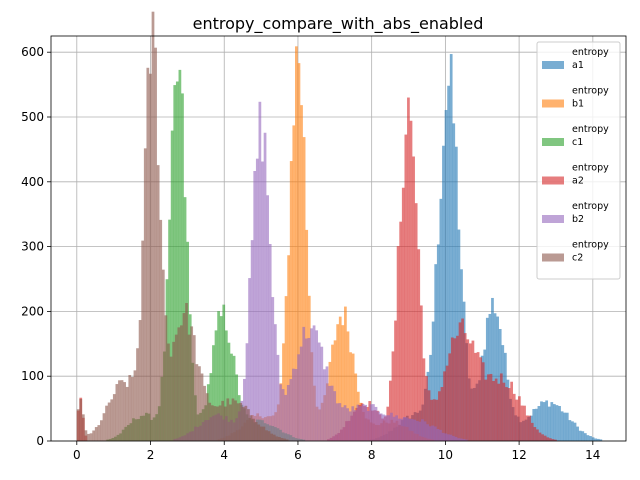 This screenshot has height=480, width=640. I want to click on legend-label: b2, so click(578, 219).